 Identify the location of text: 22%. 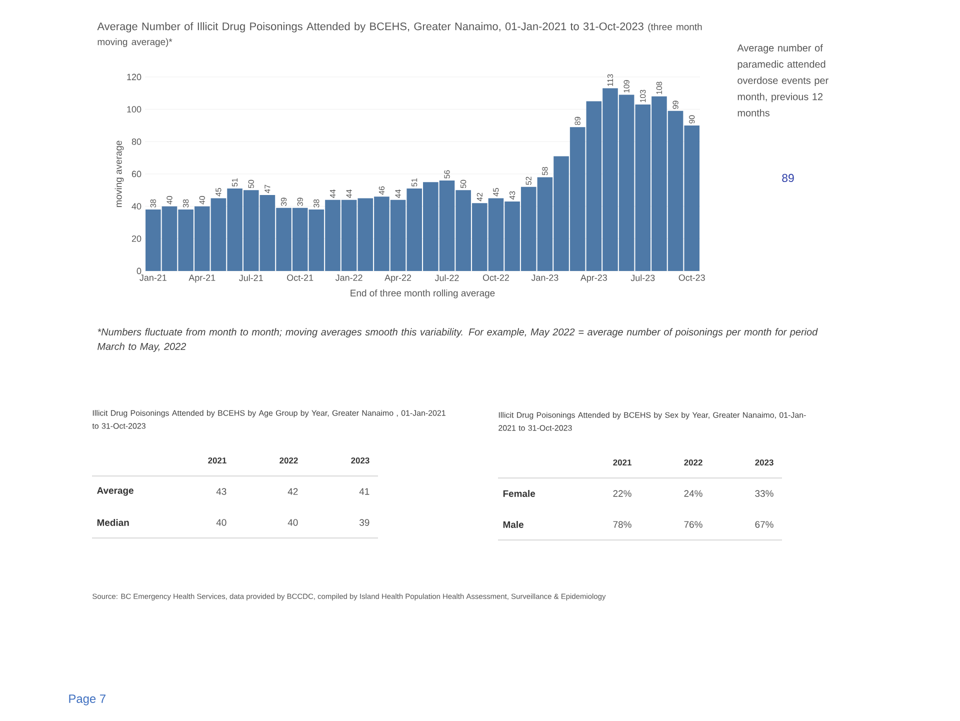
(622, 493).